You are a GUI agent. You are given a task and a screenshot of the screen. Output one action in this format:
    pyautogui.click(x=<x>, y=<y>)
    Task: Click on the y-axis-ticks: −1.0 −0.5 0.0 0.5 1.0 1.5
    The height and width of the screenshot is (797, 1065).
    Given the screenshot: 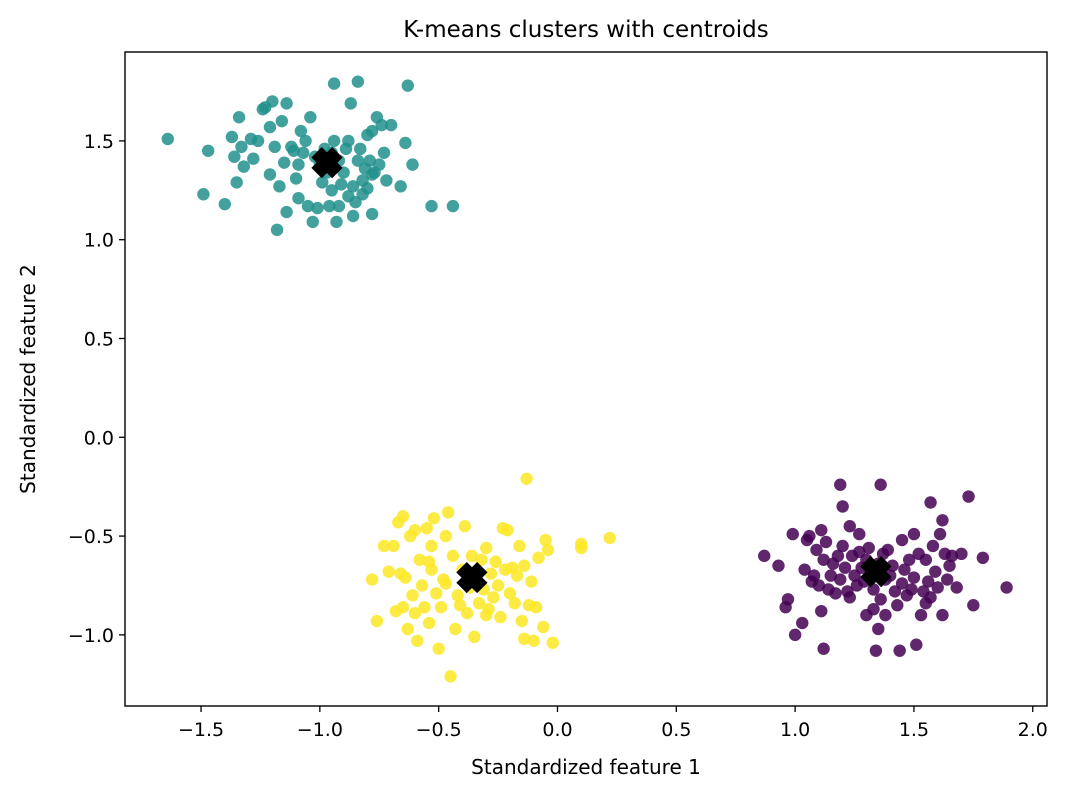 What is the action you would take?
    pyautogui.click(x=96, y=389)
    